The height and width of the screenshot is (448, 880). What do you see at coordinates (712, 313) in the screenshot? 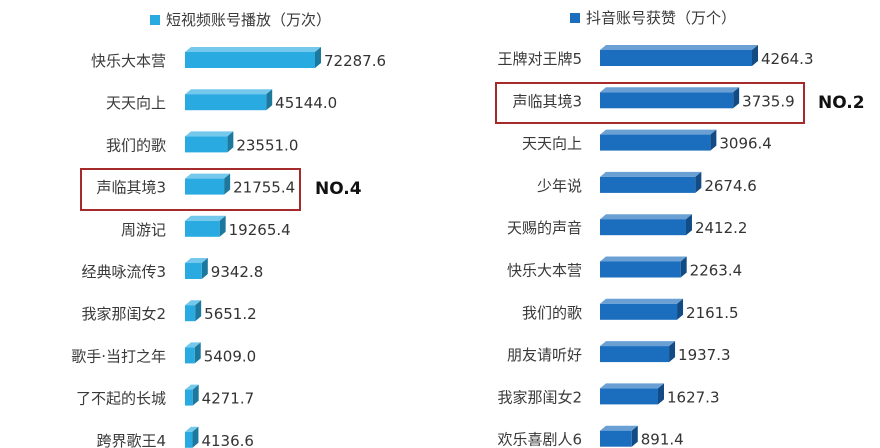
I see `value-label: 2161.5` at bounding box center [712, 313].